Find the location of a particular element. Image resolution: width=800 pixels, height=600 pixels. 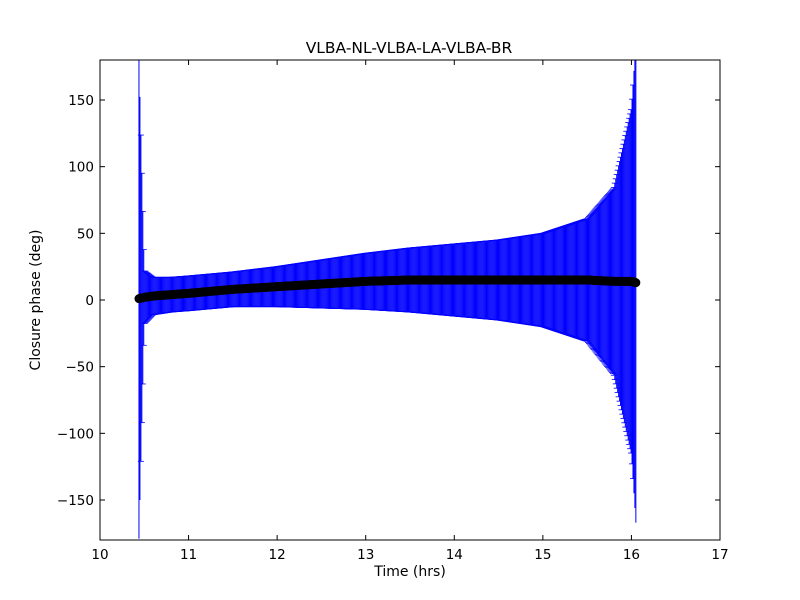

x-tick-label: 10 is located at coordinates (99, 555).